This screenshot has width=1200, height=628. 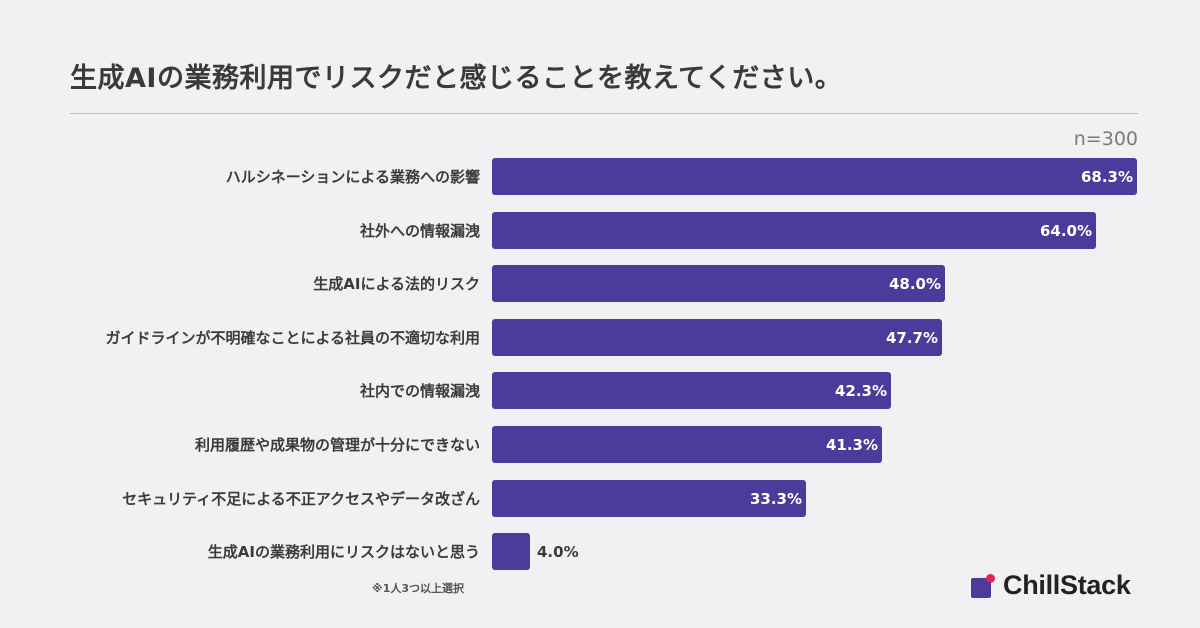 I want to click on footnote: ※1人3つ以上選択, so click(x=418, y=588).